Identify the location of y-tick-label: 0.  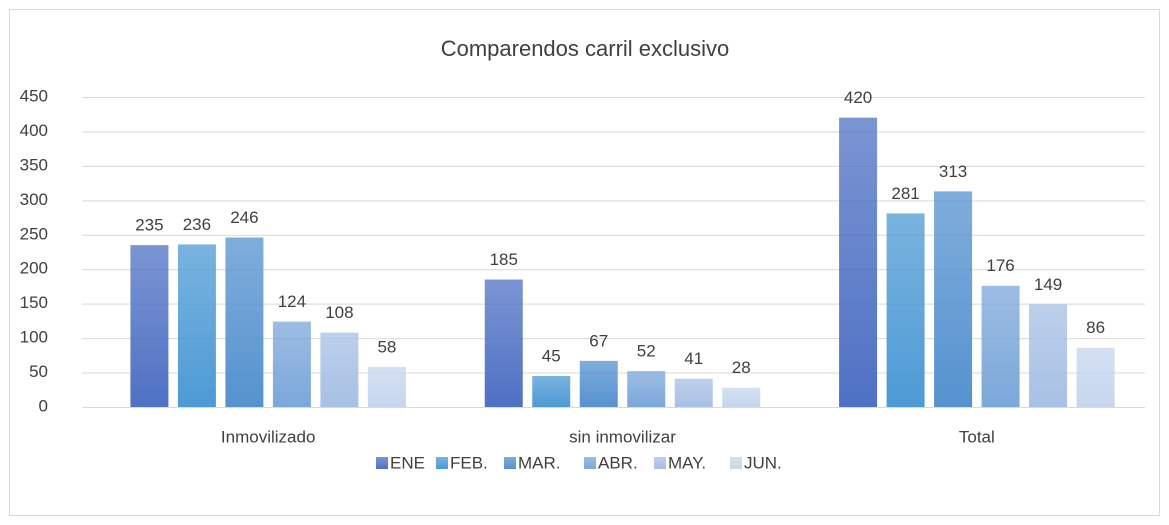
(43, 405).